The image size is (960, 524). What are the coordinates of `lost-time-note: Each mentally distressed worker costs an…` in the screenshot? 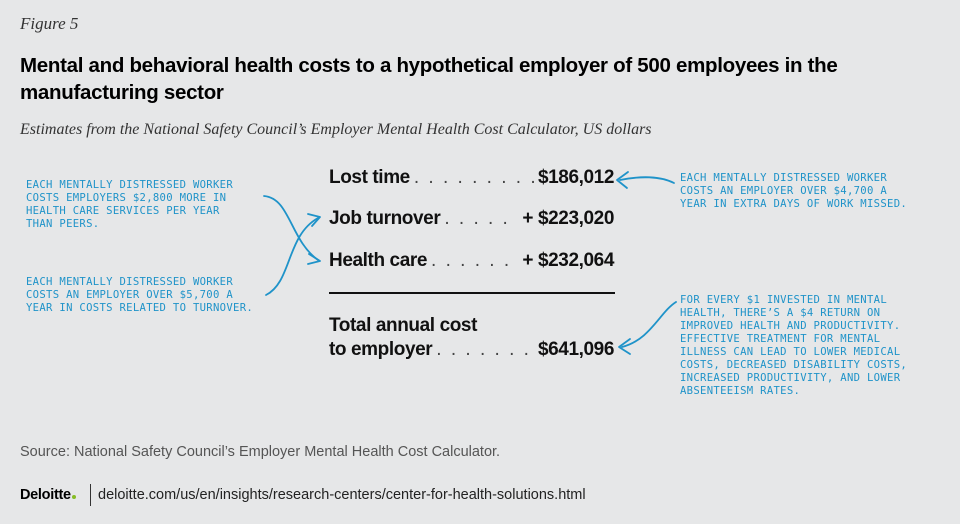 It's located at (794, 191).